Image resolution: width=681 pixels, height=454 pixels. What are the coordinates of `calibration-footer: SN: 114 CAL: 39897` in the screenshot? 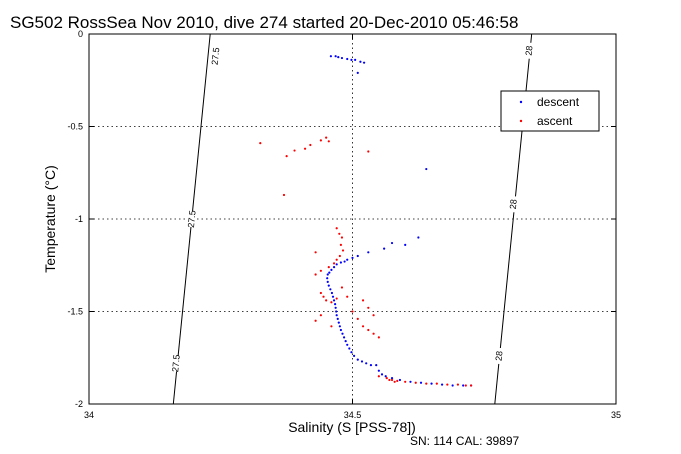 It's located at (465, 441).